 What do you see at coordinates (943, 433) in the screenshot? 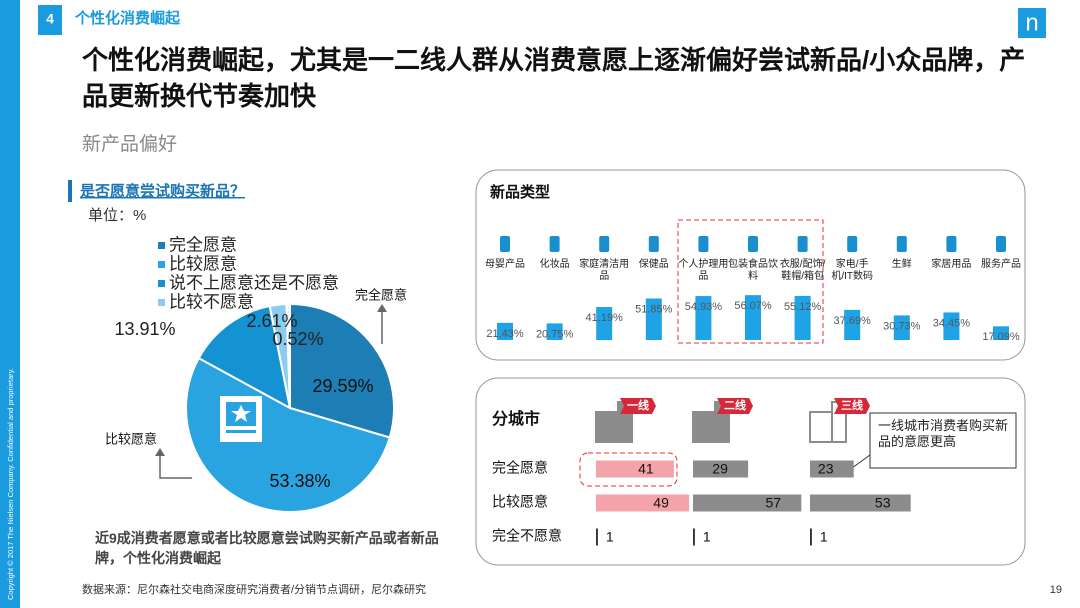
I see `callout: 一线城市消费者购买新品的意愿更高` at bounding box center [943, 433].